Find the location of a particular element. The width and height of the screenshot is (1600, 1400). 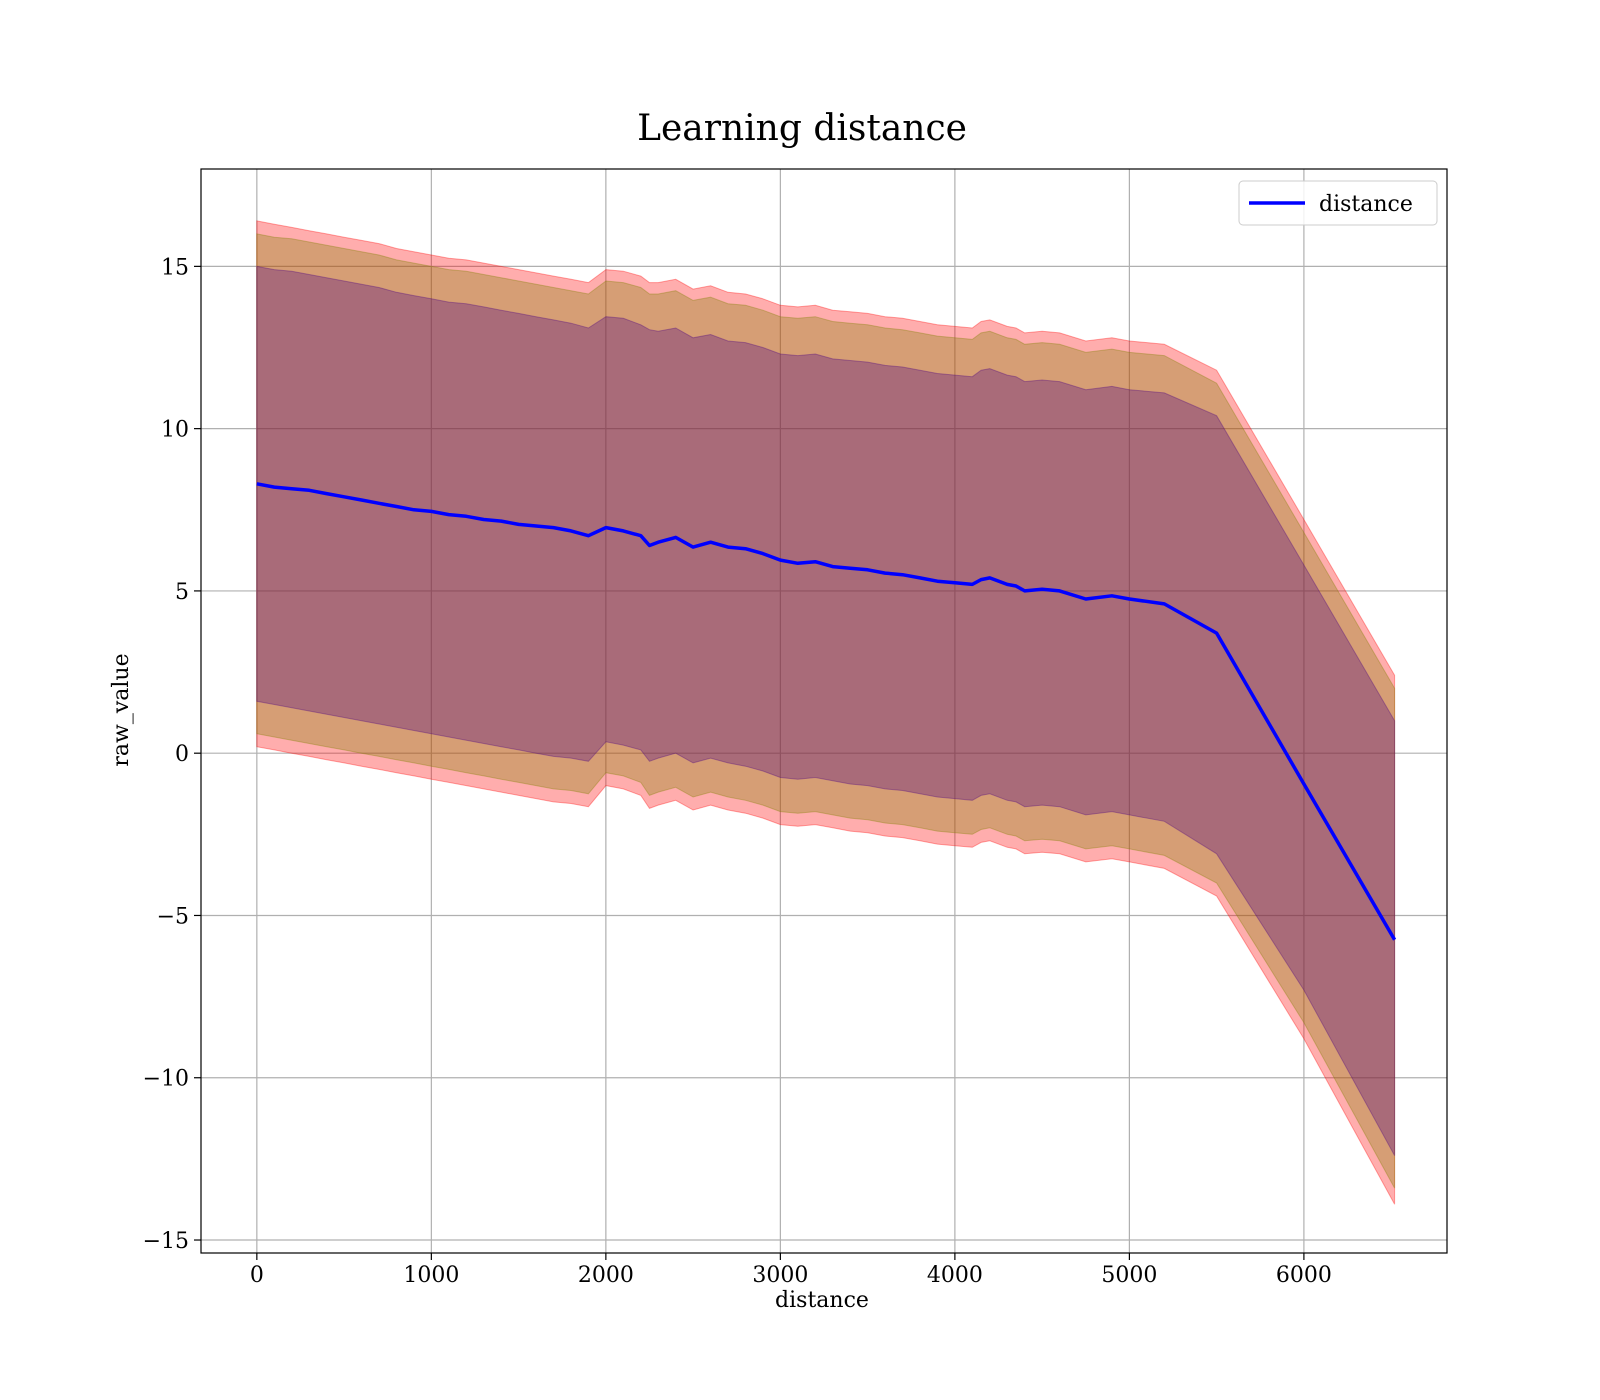

legend-label: distance is located at coordinates (1366, 204).